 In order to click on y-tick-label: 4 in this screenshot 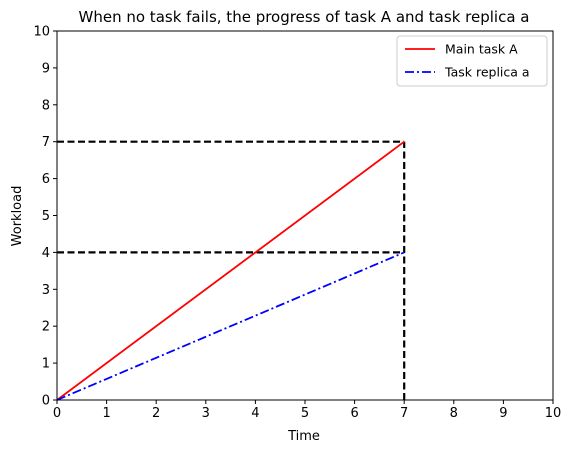, I will do `click(46, 253)`.